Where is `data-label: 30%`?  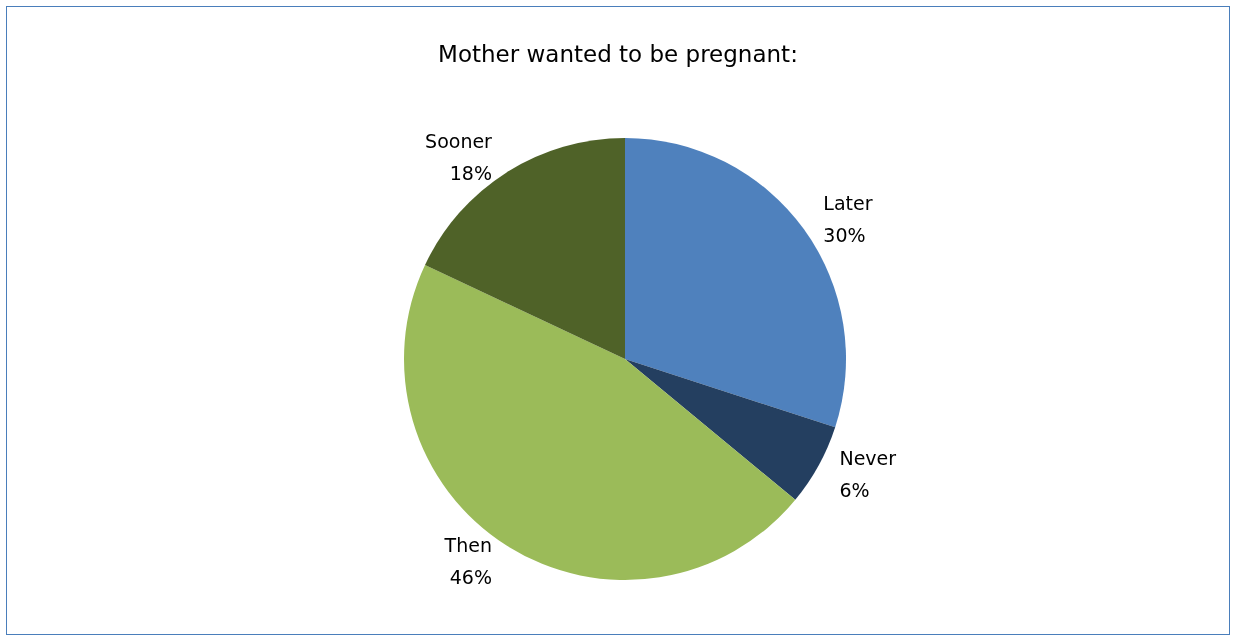
data-label: 30% is located at coordinates (844, 234).